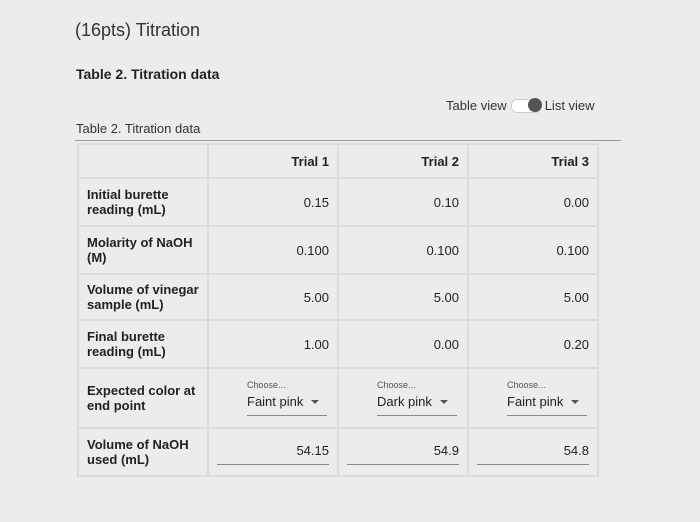  What do you see at coordinates (273, 344) in the screenshot?
I see `value-cell: 1.00` at bounding box center [273, 344].